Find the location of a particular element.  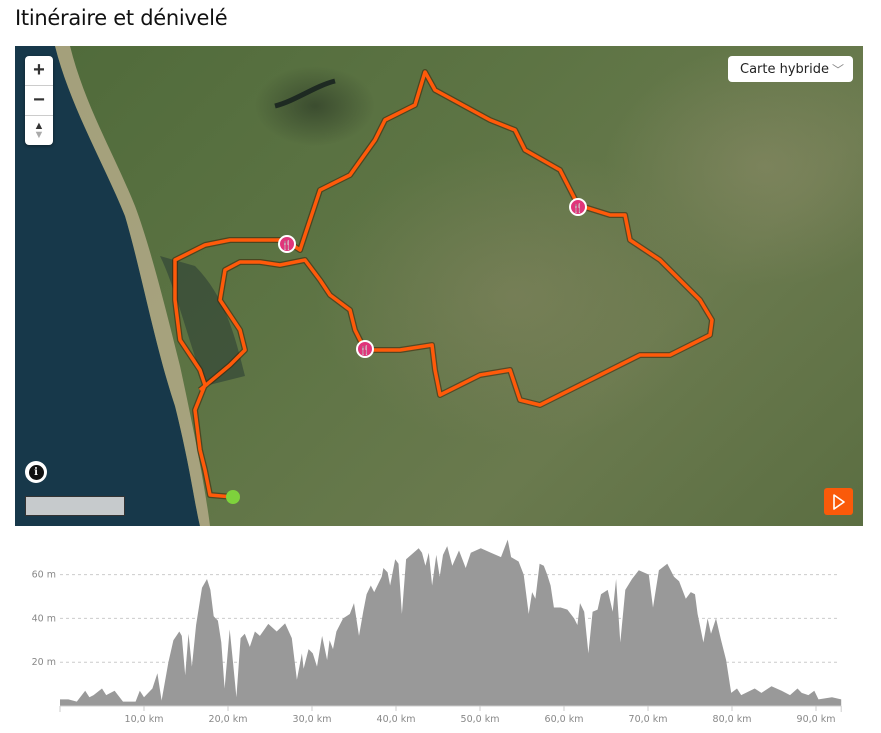

map-layer-select: Carte hybride ﹀ is located at coordinates (790, 69).